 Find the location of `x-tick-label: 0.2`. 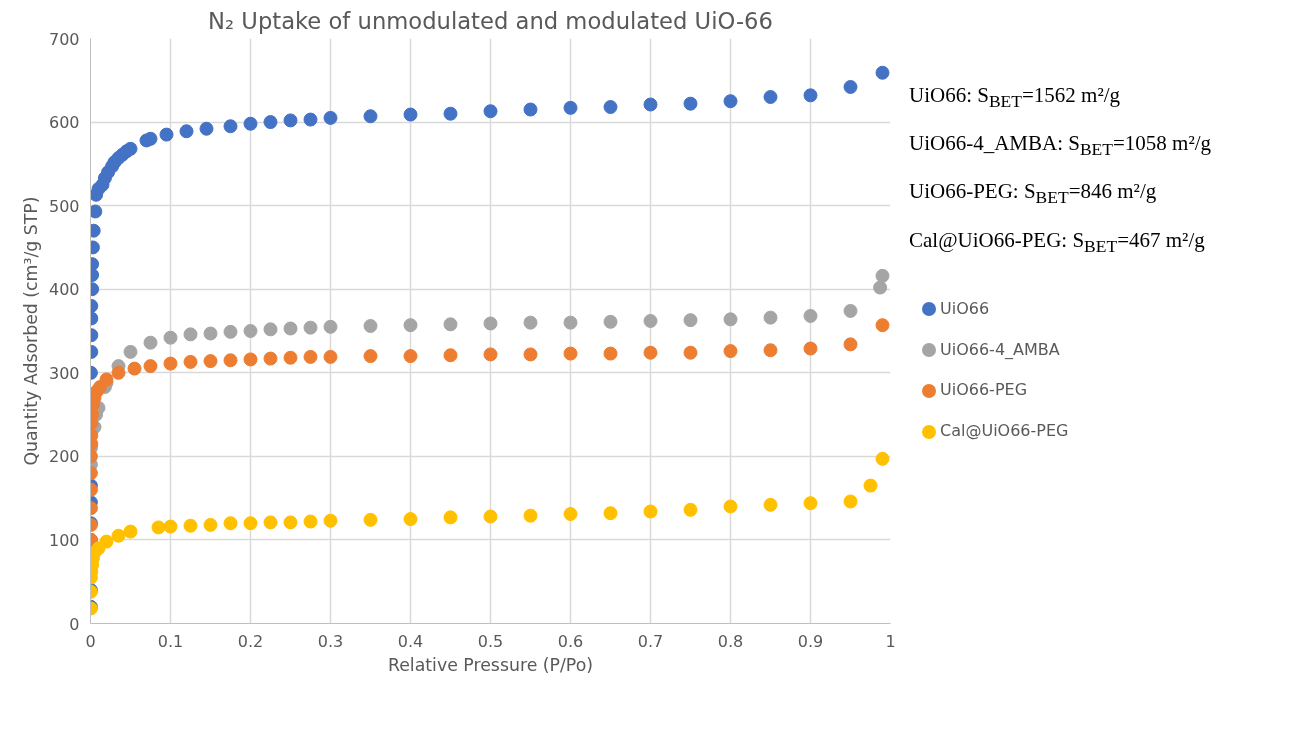

x-tick-label: 0.2 is located at coordinates (250, 641).